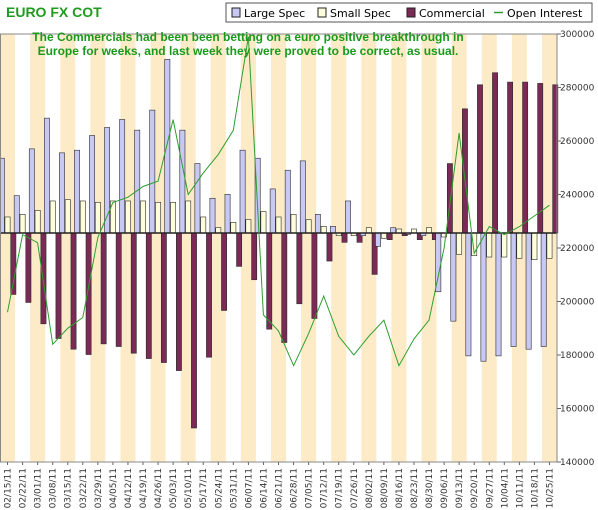 The height and width of the screenshot is (510, 598). Describe the element at coordinates (460, 488) in the screenshot. I see `x-tick-label-30: 09/13/11` at that location.